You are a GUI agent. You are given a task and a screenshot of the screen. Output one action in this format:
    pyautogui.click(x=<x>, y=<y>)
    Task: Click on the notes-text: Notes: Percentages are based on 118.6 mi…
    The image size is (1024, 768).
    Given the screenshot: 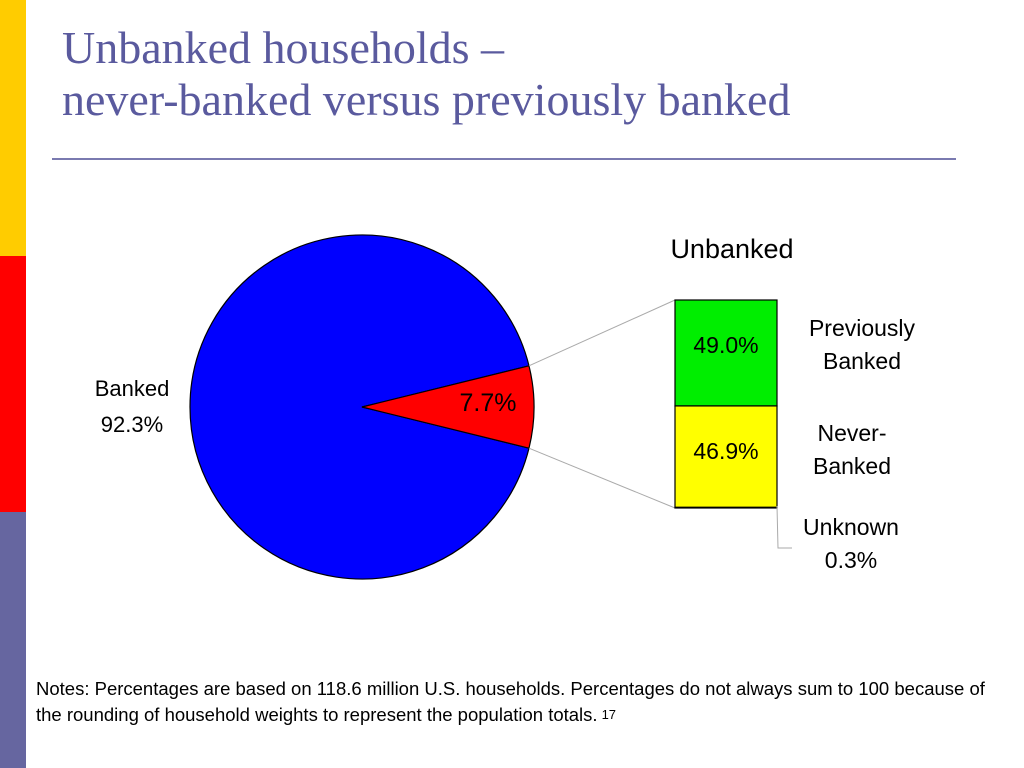 What is the action you would take?
    pyautogui.click(x=516, y=702)
    